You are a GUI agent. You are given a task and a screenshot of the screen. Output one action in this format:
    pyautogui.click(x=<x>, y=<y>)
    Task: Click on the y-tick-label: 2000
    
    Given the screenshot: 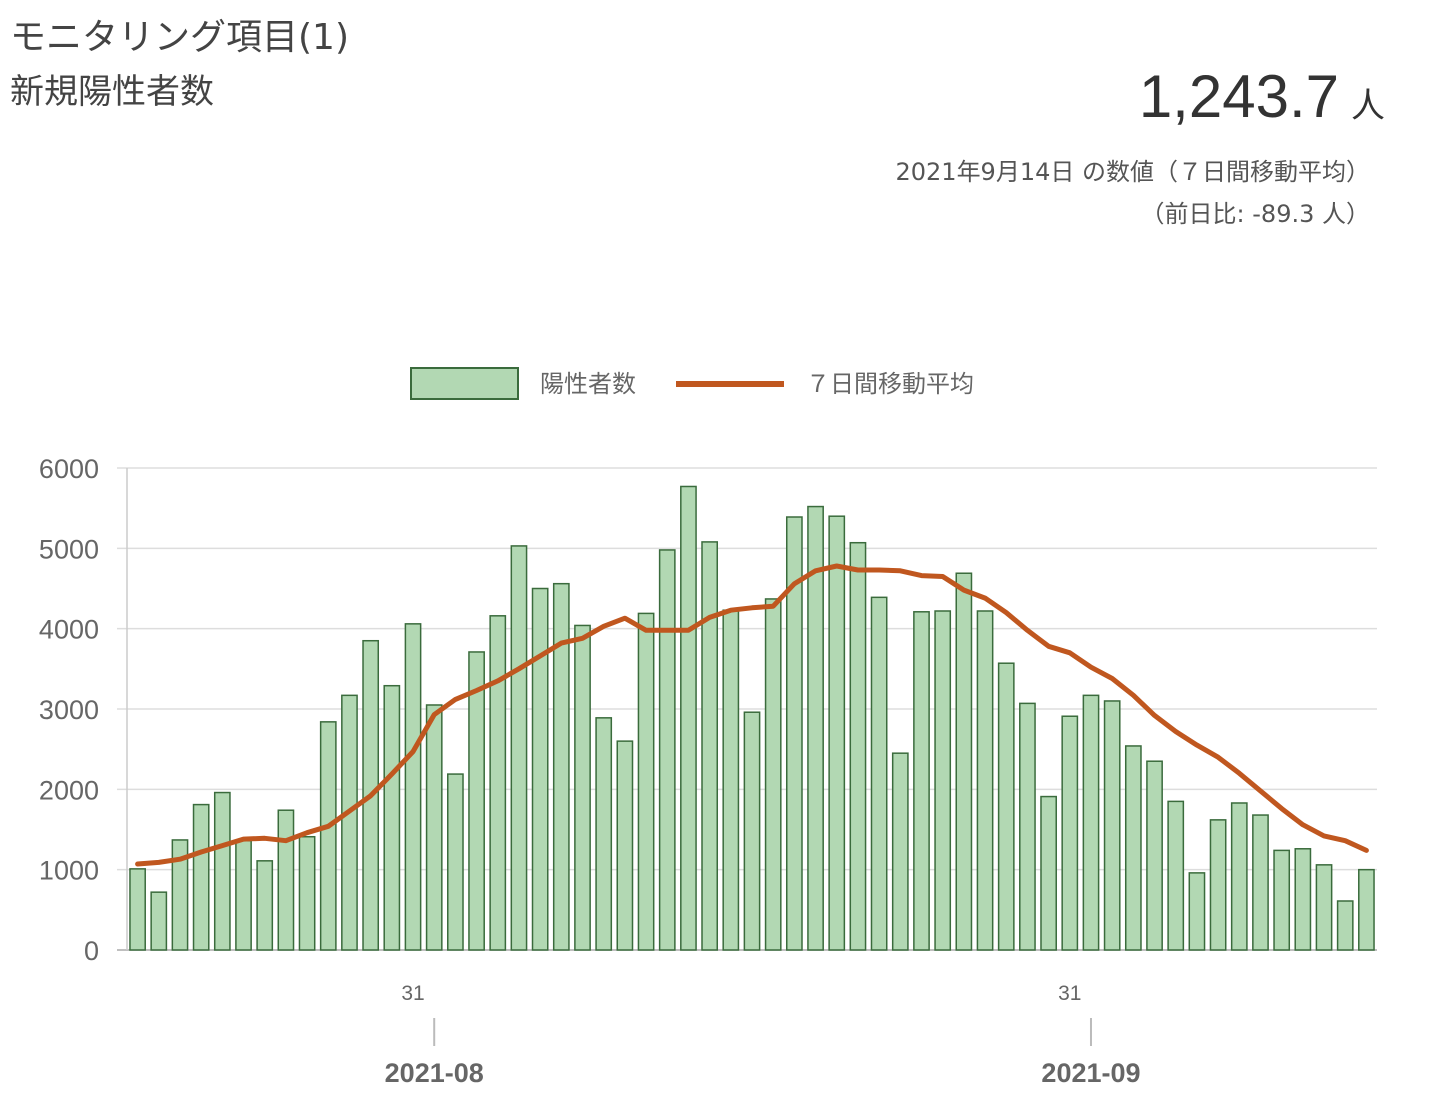 What is the action you would take?
    pyautogui.click(x=69, y=790)
    